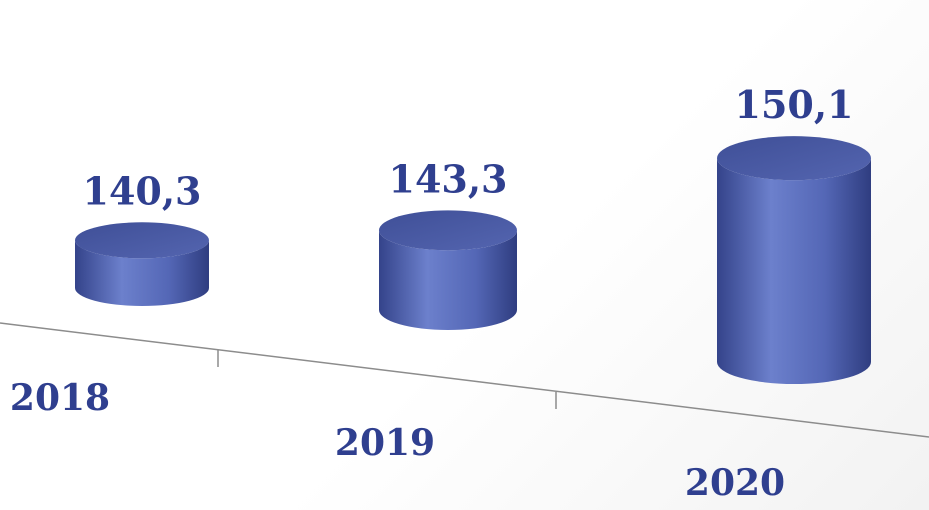 This screenshot has height=510, width=929. I want to click on bar-top-2018, so click(142, 240).